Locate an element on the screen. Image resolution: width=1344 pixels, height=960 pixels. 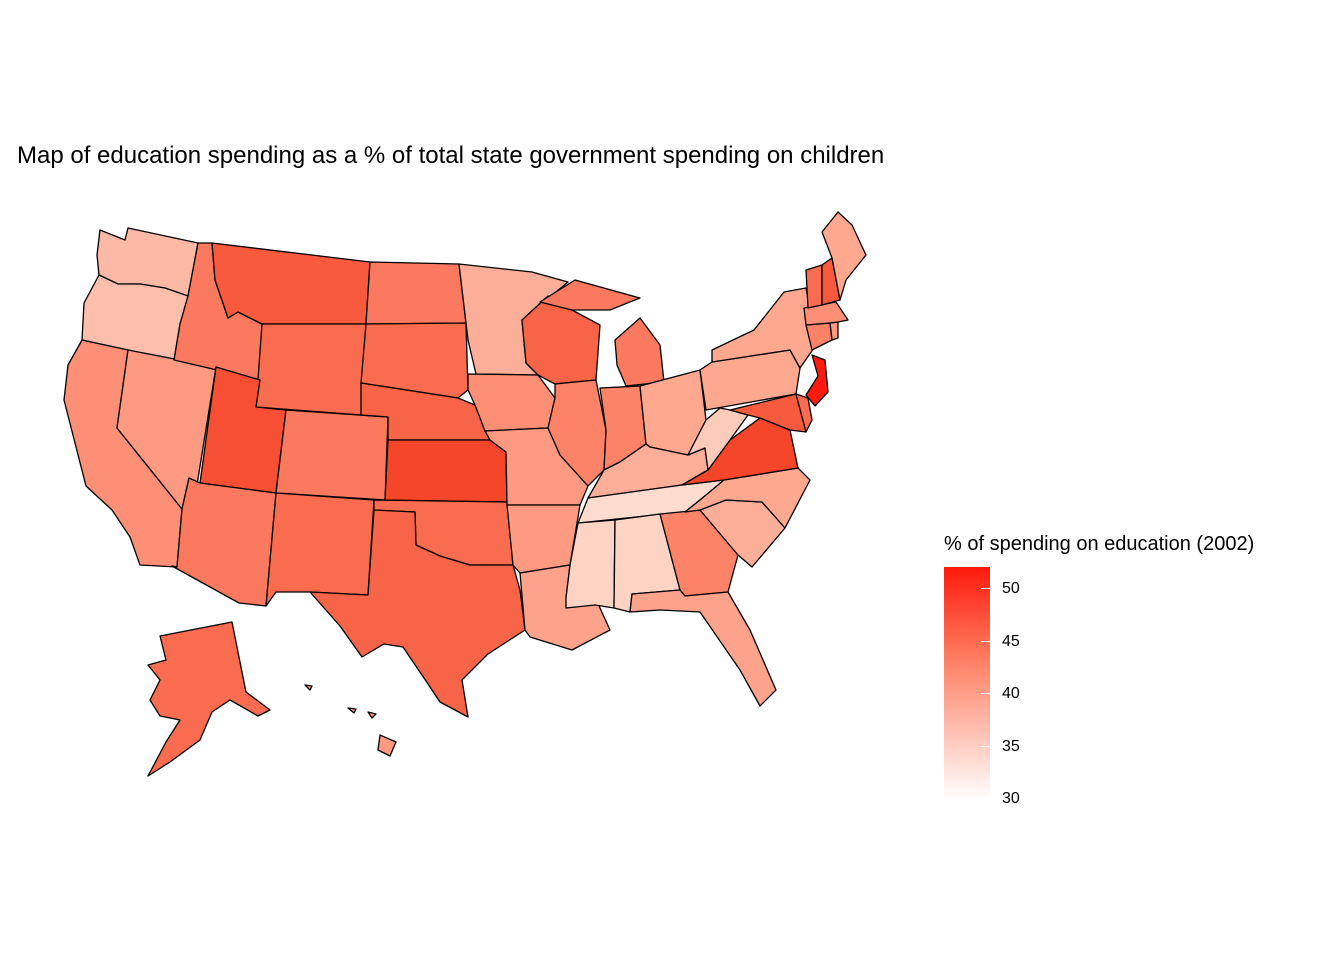
legend-colorbar is located at coordinates (967, 683).